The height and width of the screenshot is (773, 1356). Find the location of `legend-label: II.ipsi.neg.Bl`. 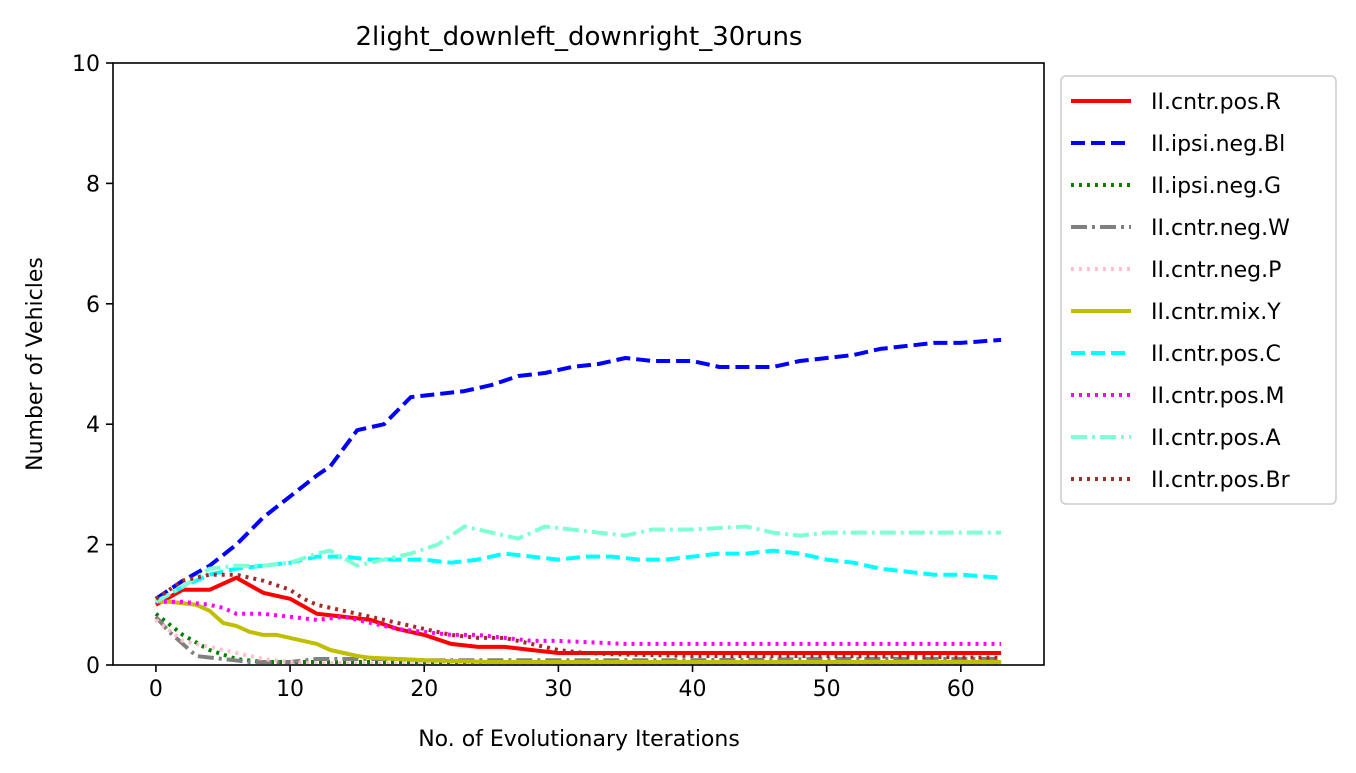

legend-label: II.ipsi.neg.Bl is located at coordinates (1218, 144).